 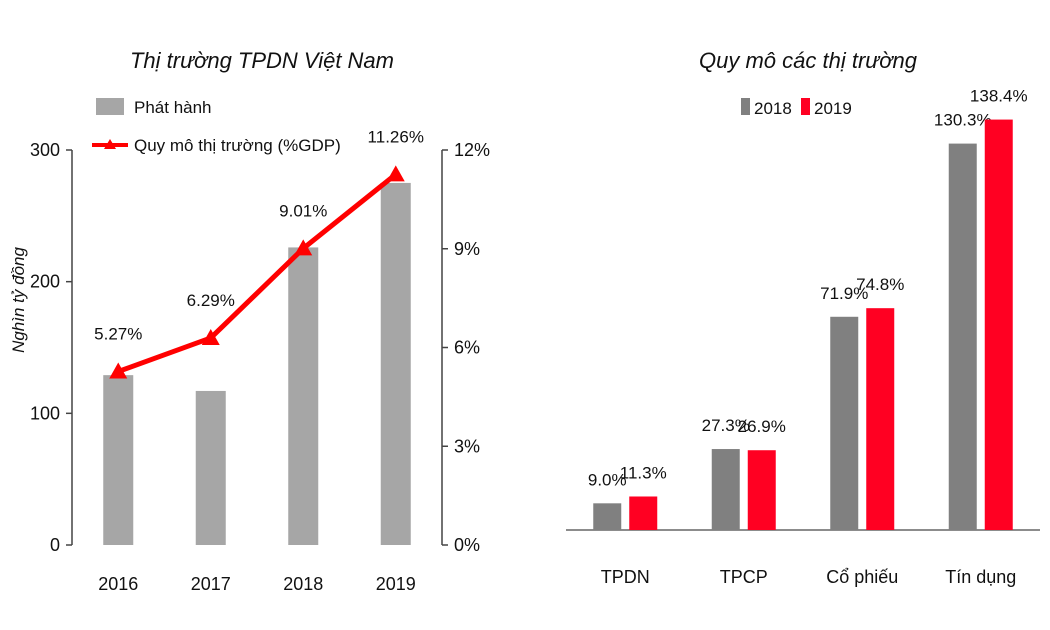 What do you see at coordinates (773, 108) in the screenshot?
I see `legend-label-2018: 2018` at bounding box center [773, 108].